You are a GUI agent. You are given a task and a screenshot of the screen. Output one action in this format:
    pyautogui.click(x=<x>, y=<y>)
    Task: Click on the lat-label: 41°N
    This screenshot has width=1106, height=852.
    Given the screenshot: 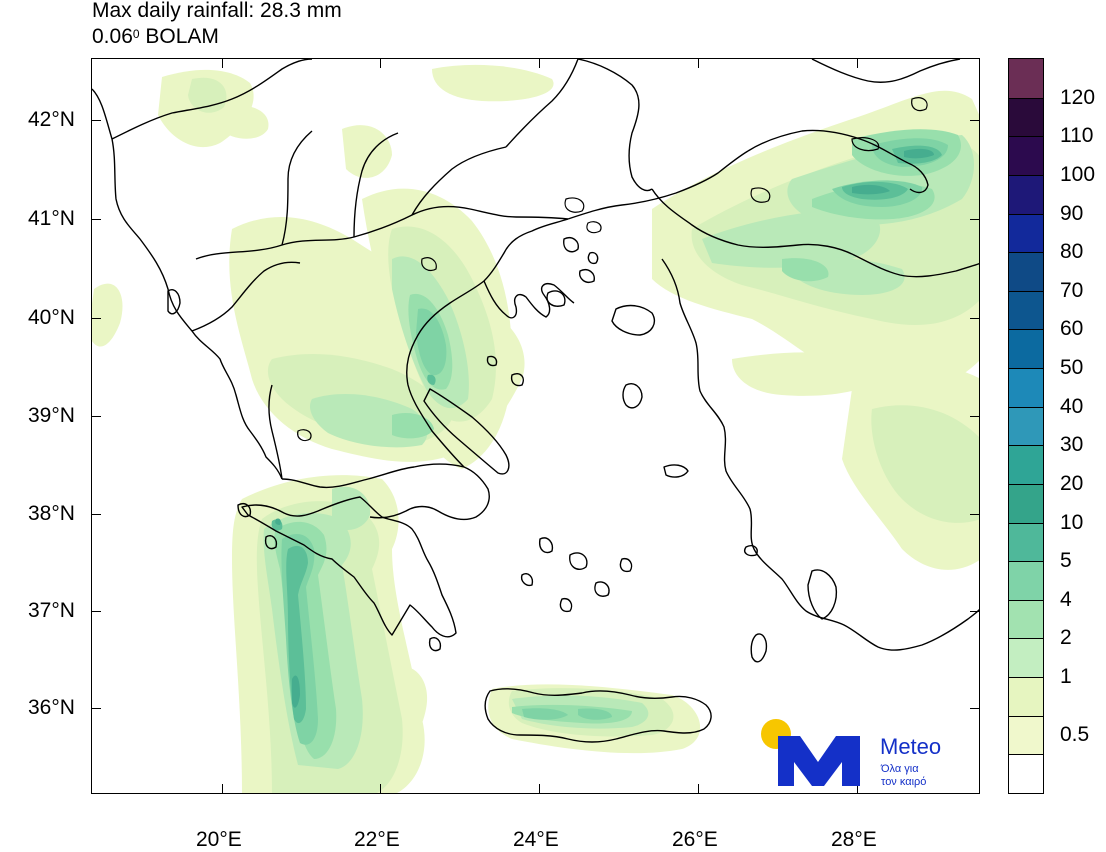 What is the action you would take?
    pyautogui.click(x=51, y=218)
    